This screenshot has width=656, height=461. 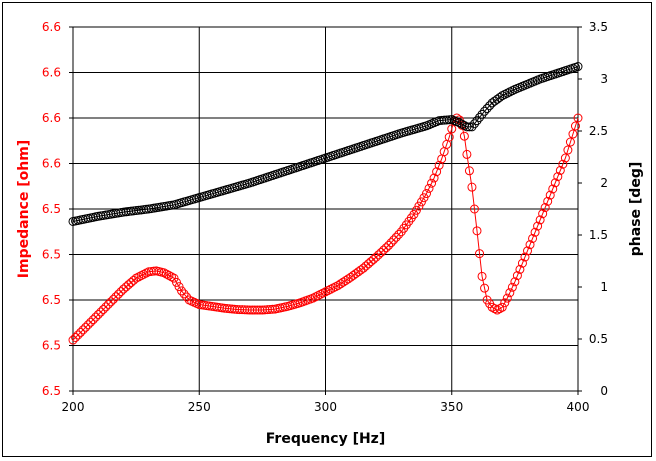 I want to click on x-axis-ticks: 200 250 300 350 400, so click(x=325, y=402).